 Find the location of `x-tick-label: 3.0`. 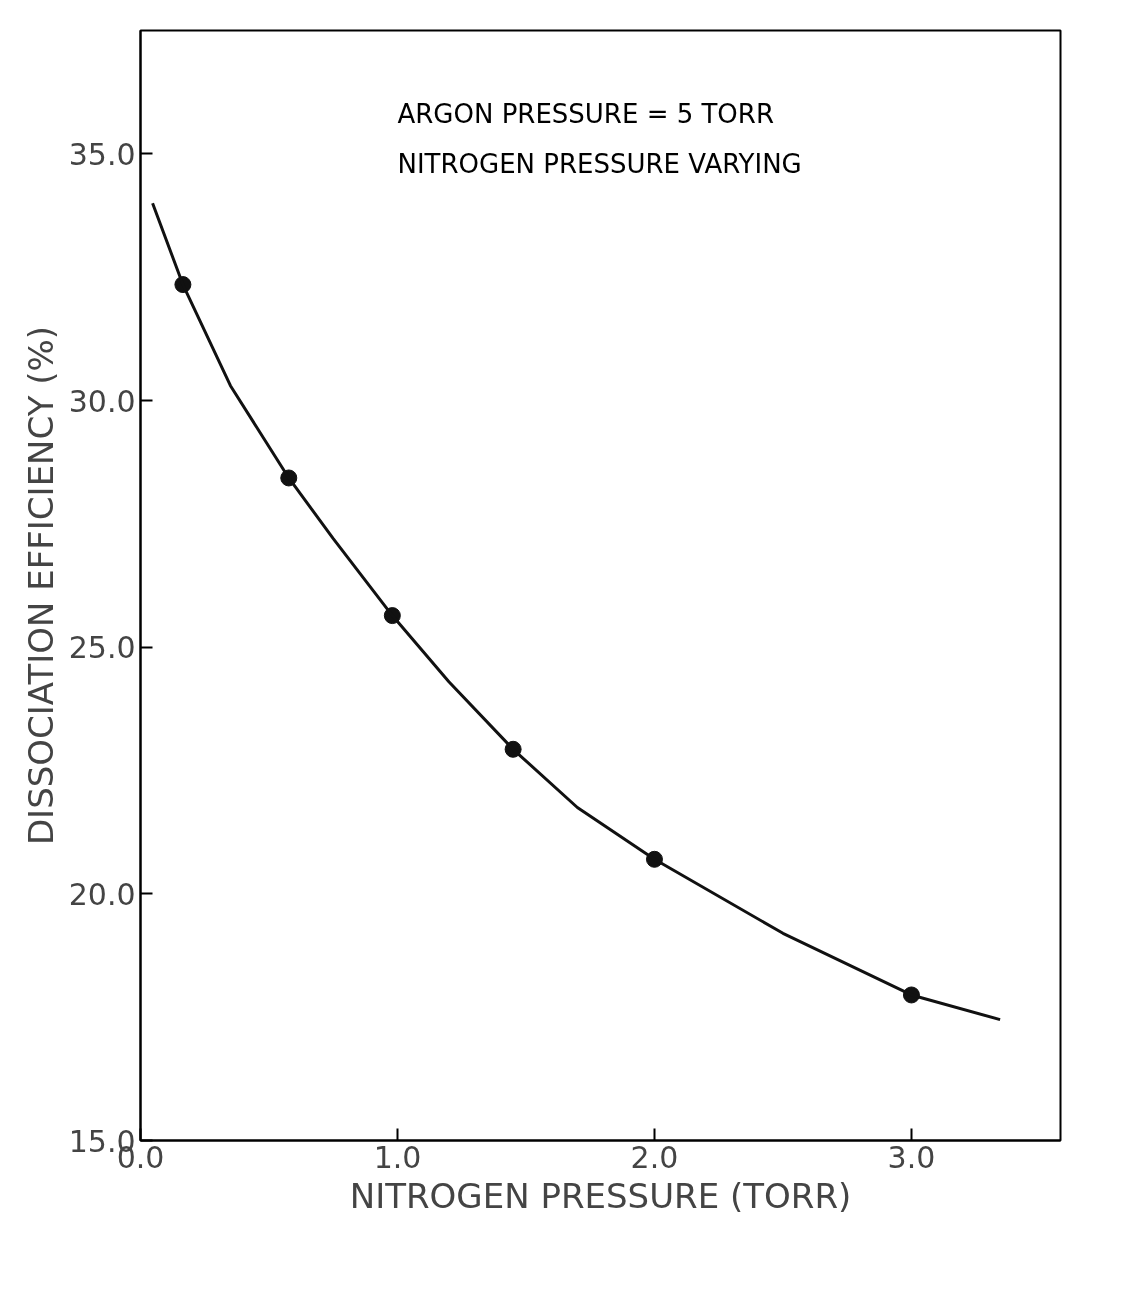

x-tick-label: 3.0 is located at coordinates (911, 1157).